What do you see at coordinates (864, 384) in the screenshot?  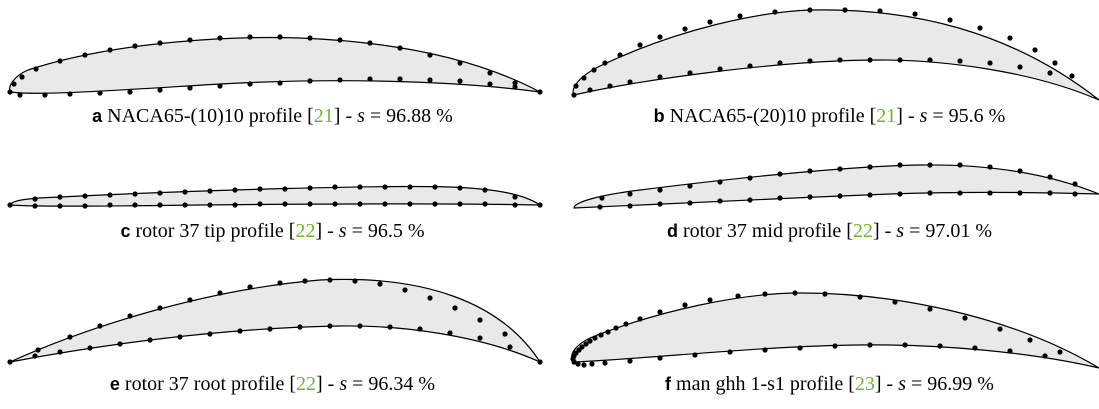 I see `caption-f-ref: 23` at bounding box center [864, 384].